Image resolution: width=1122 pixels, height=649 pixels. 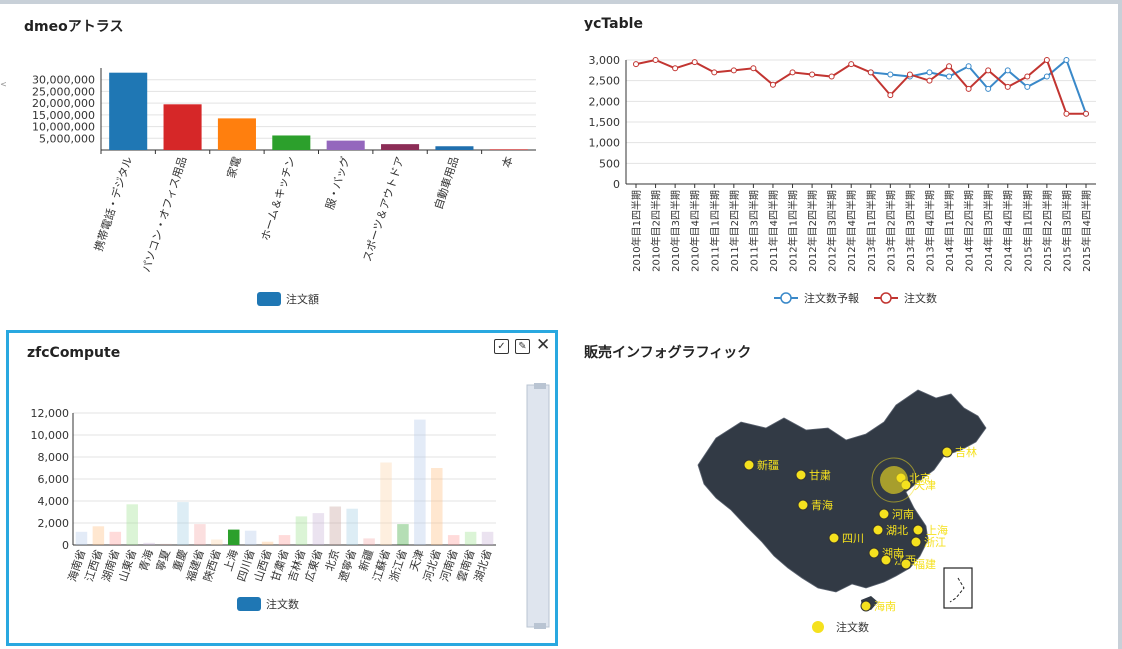 I want to click on zoom-slider-handle-bottom, so click(x=540, y=626).